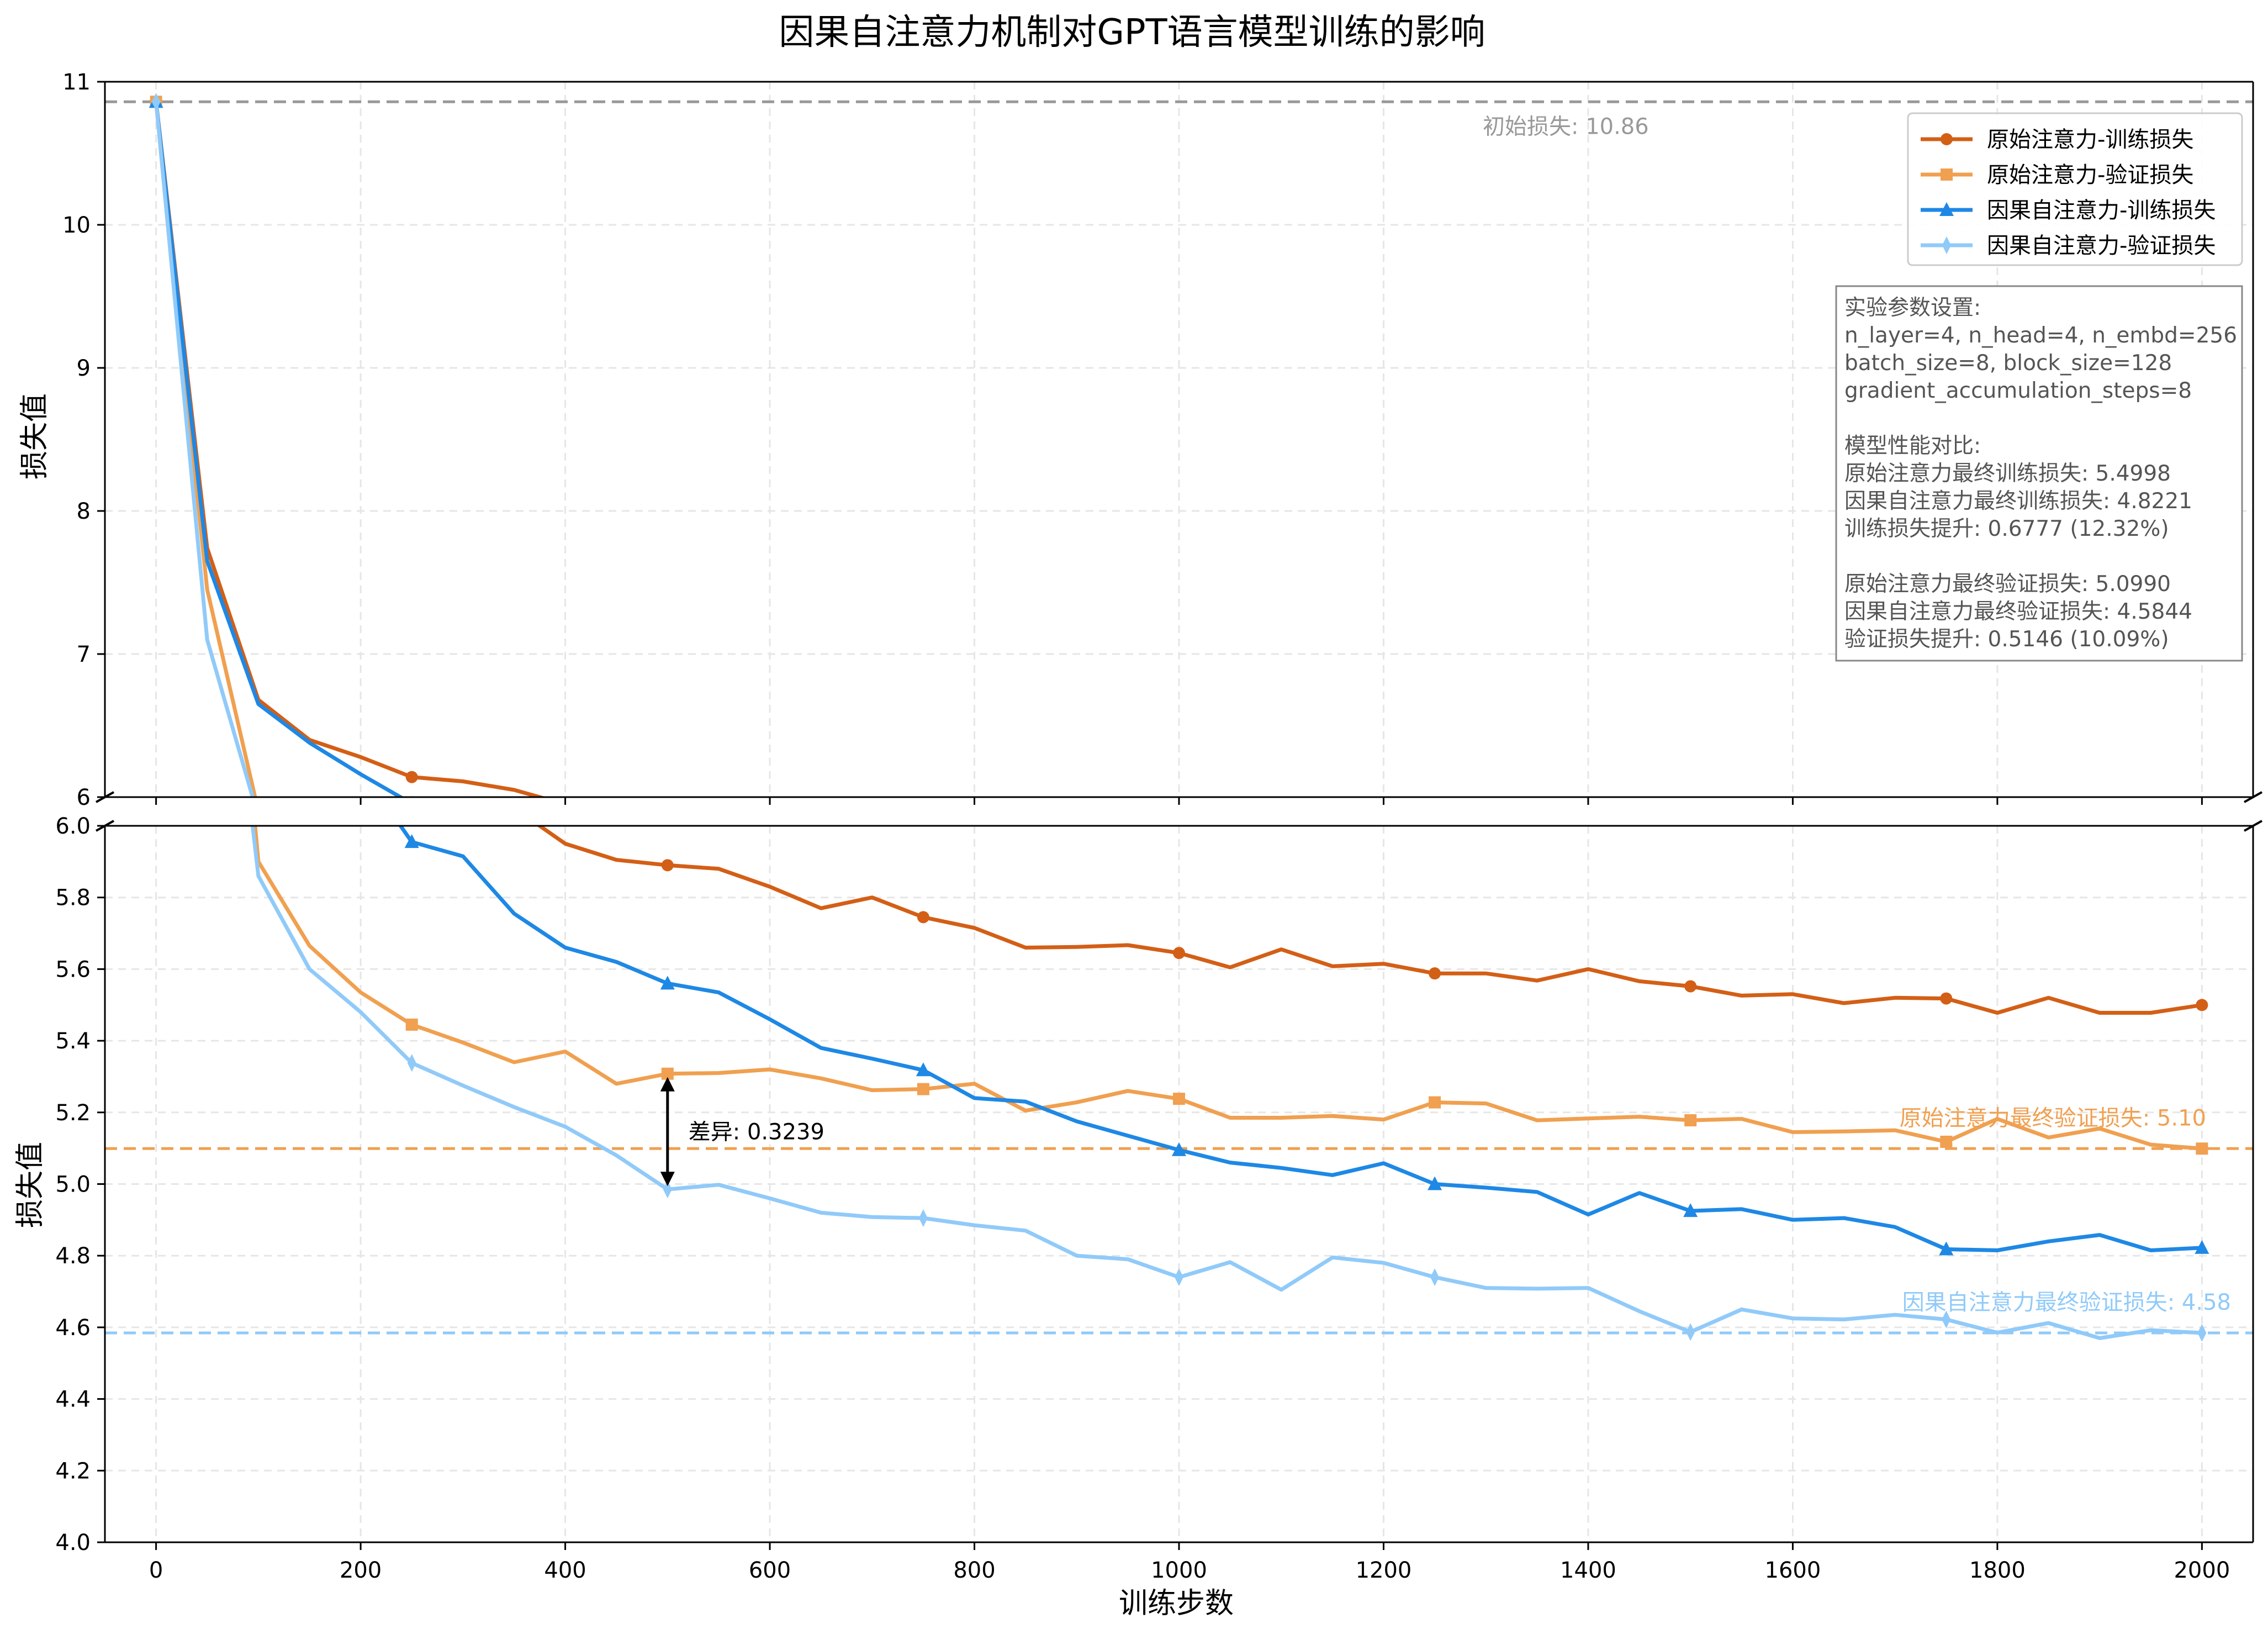  What do you see at coordinates (73, 1041) in the screenshot?
I see `y-tick-label: 5.4` at bounding box center [73, 1041].